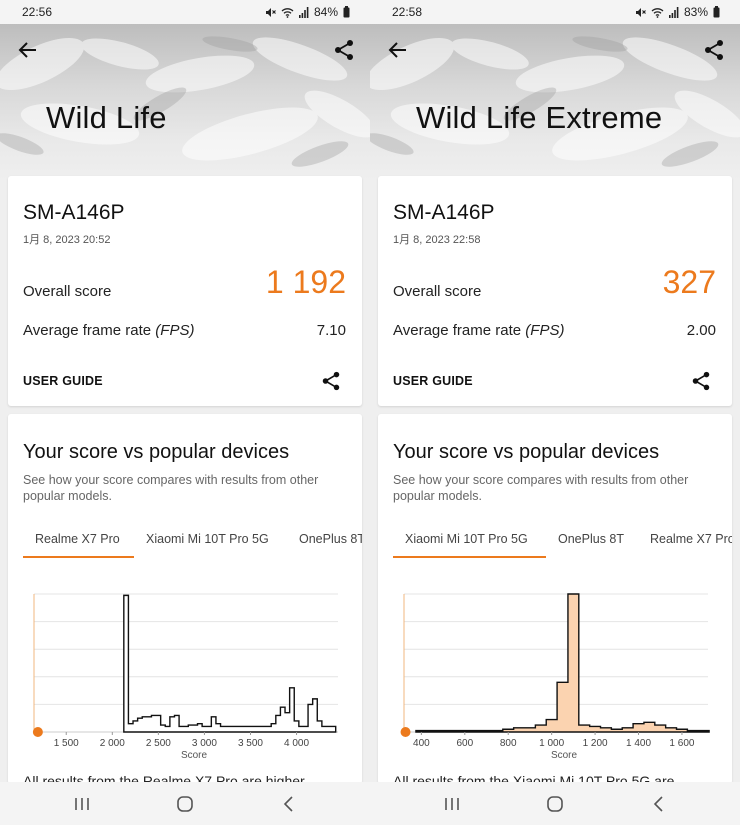  What do you see at coordinates (691, 539) in the screenshot?
I see `tab-device-3: Realme X7 Pro` at bounding box center [691, 539].